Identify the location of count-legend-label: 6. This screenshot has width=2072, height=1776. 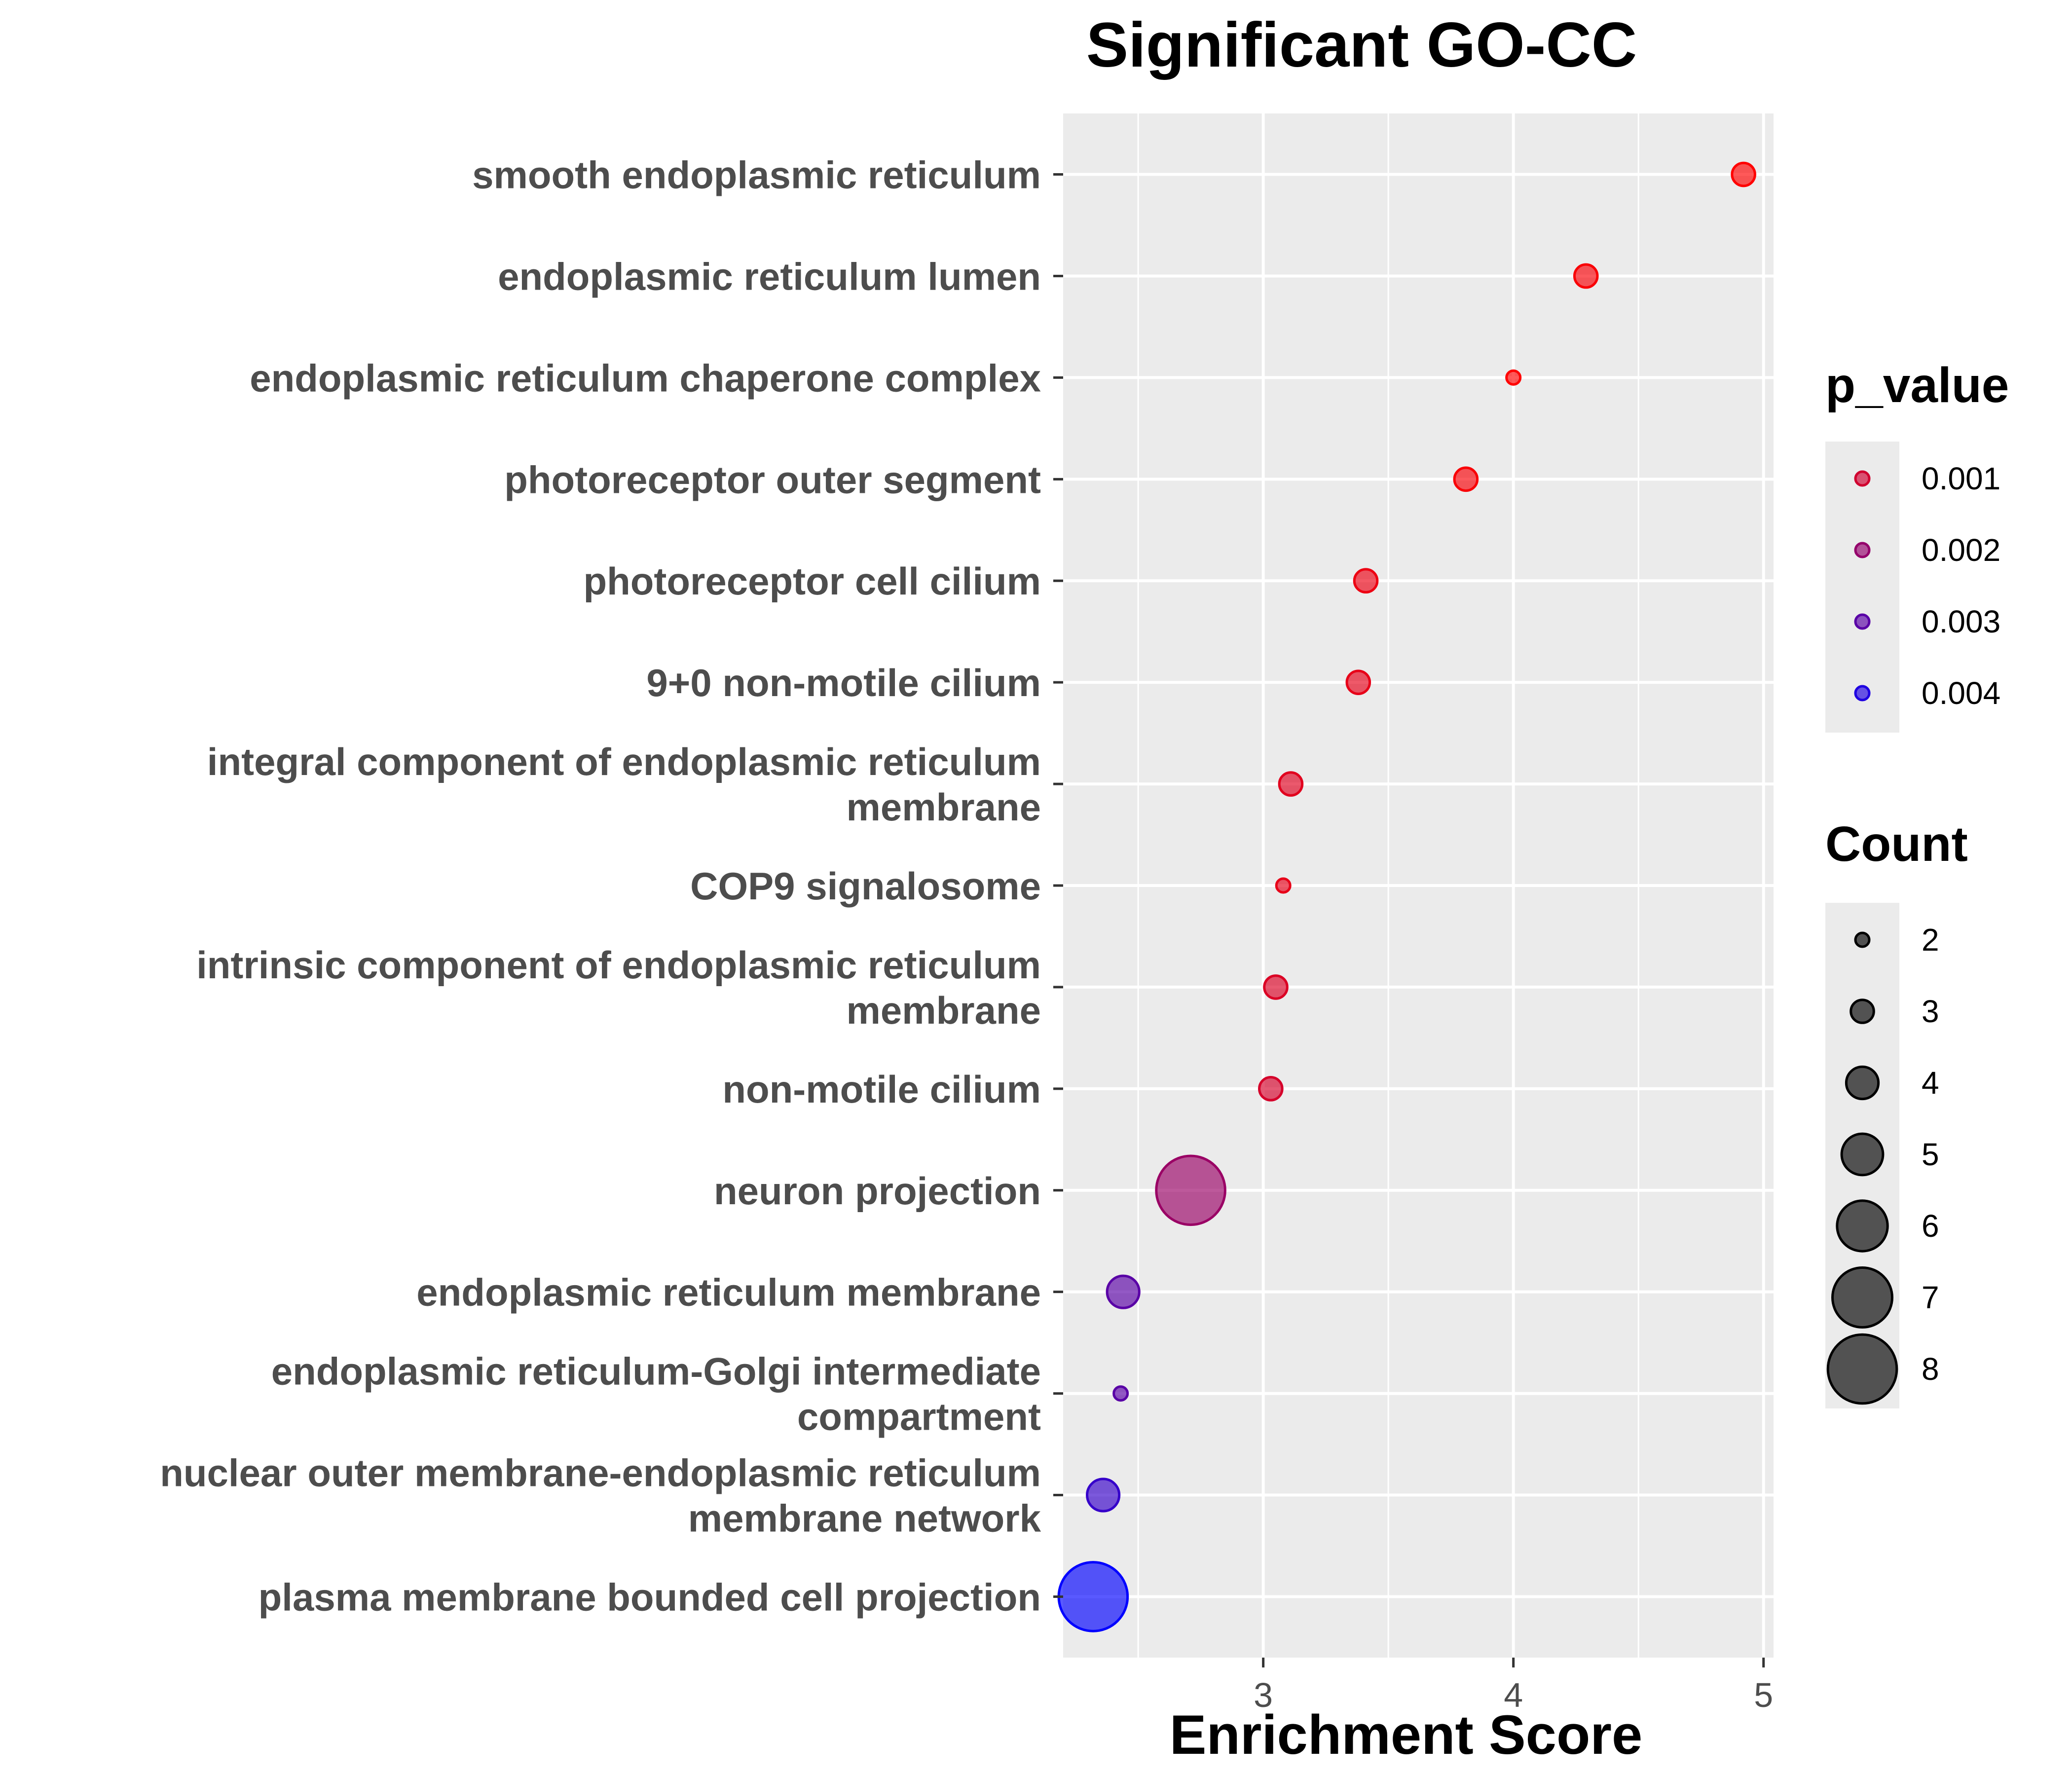
(1931, 1226).